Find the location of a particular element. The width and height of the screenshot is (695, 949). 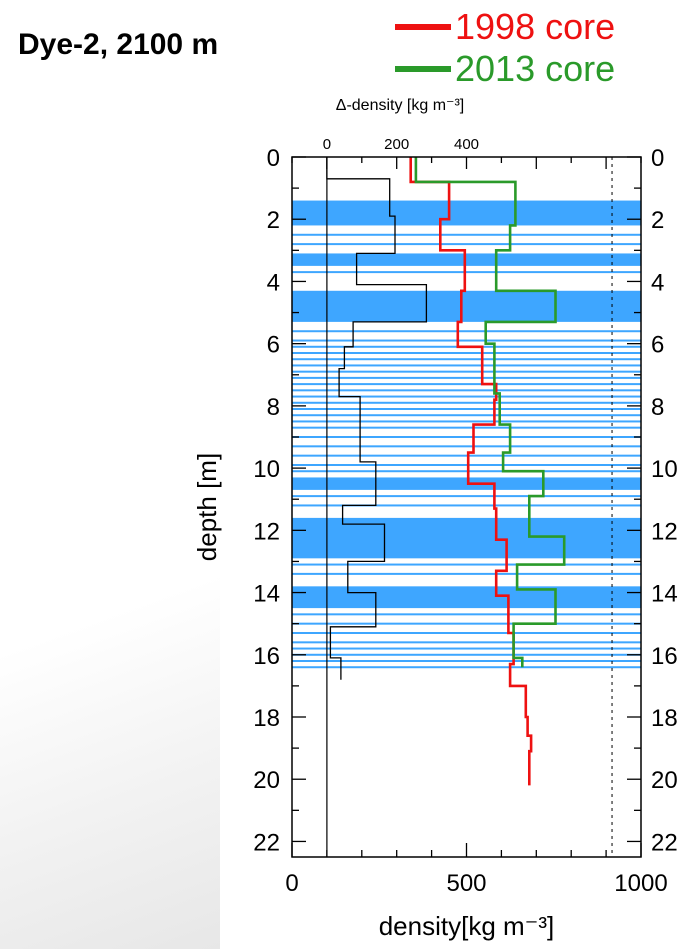

x2-axis-label: Δ-density [kg m⁻³] is located at coordinates (400, 105).